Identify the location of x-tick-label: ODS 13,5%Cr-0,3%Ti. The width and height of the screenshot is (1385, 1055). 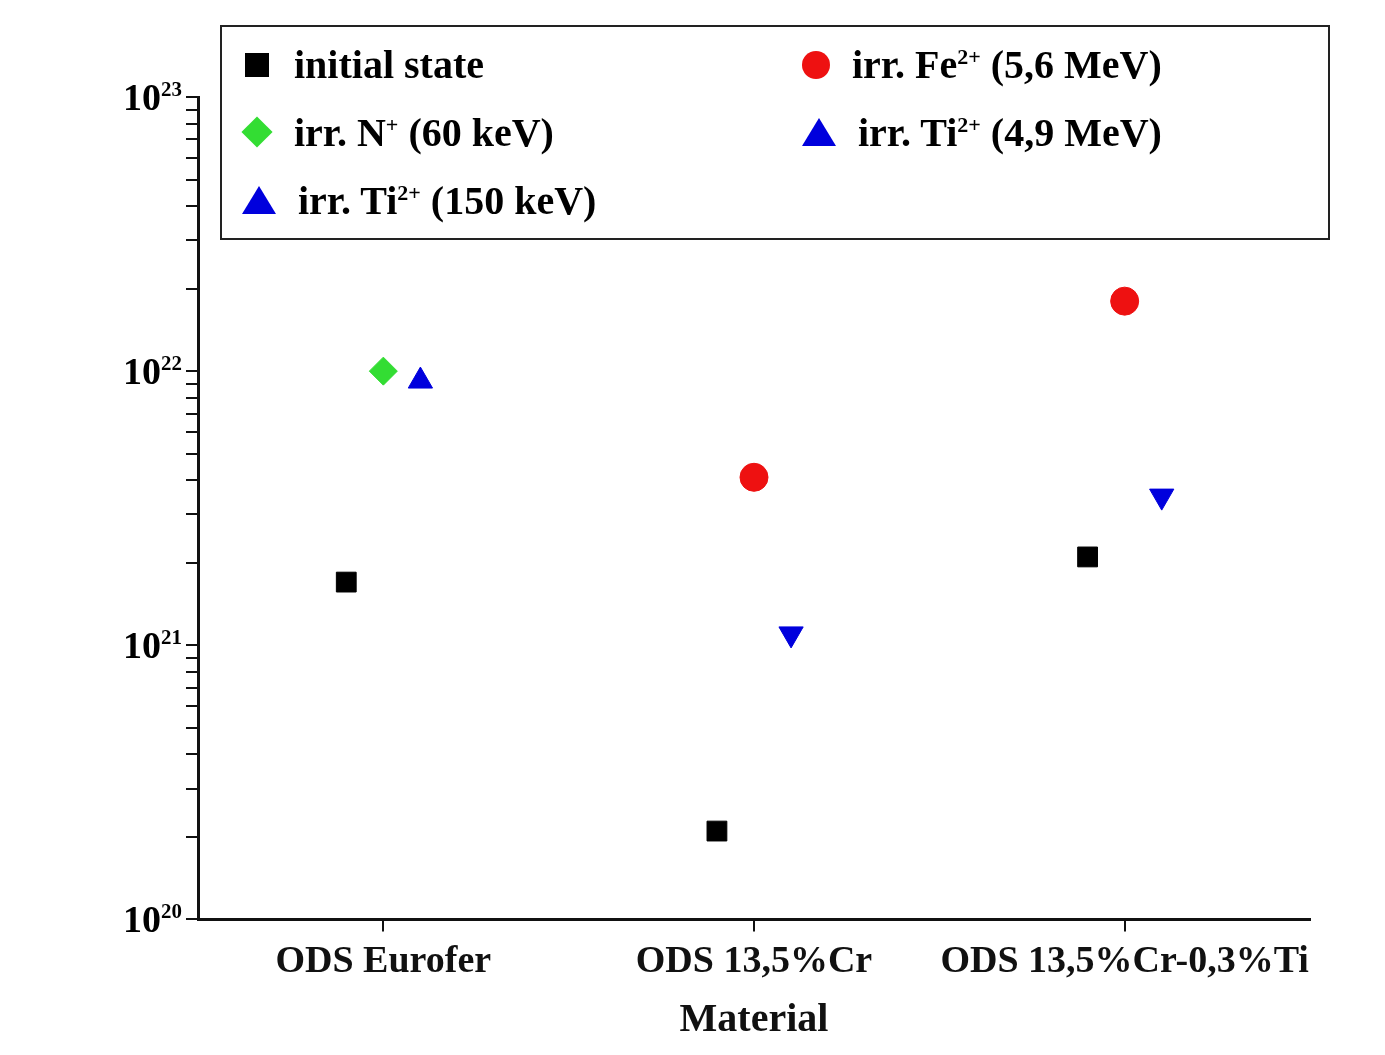
(1124, 959).